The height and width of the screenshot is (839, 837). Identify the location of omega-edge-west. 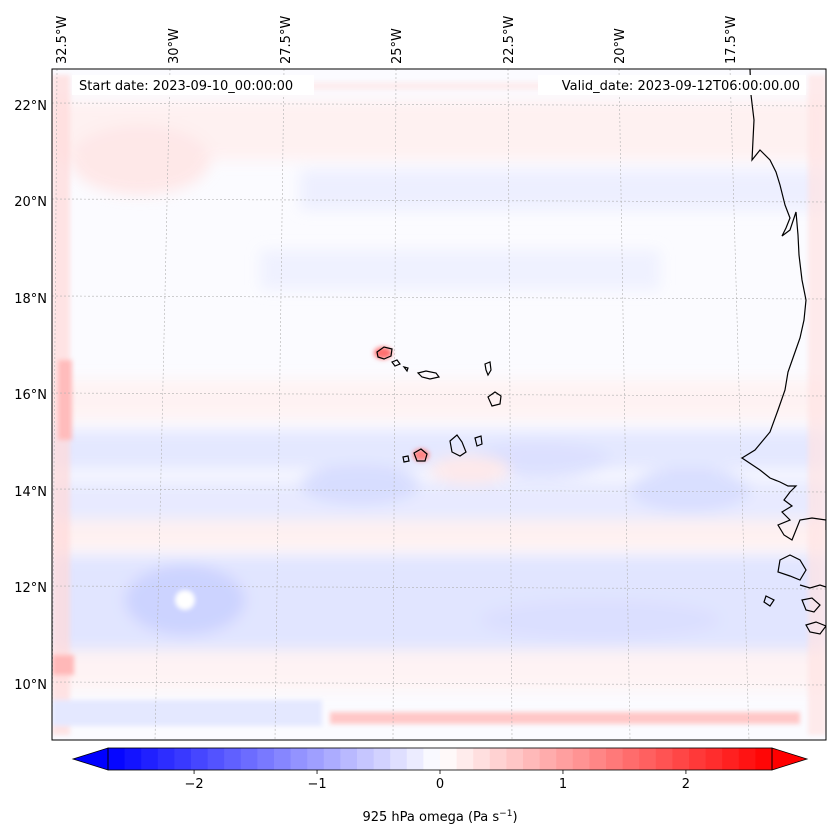
(65, 400).